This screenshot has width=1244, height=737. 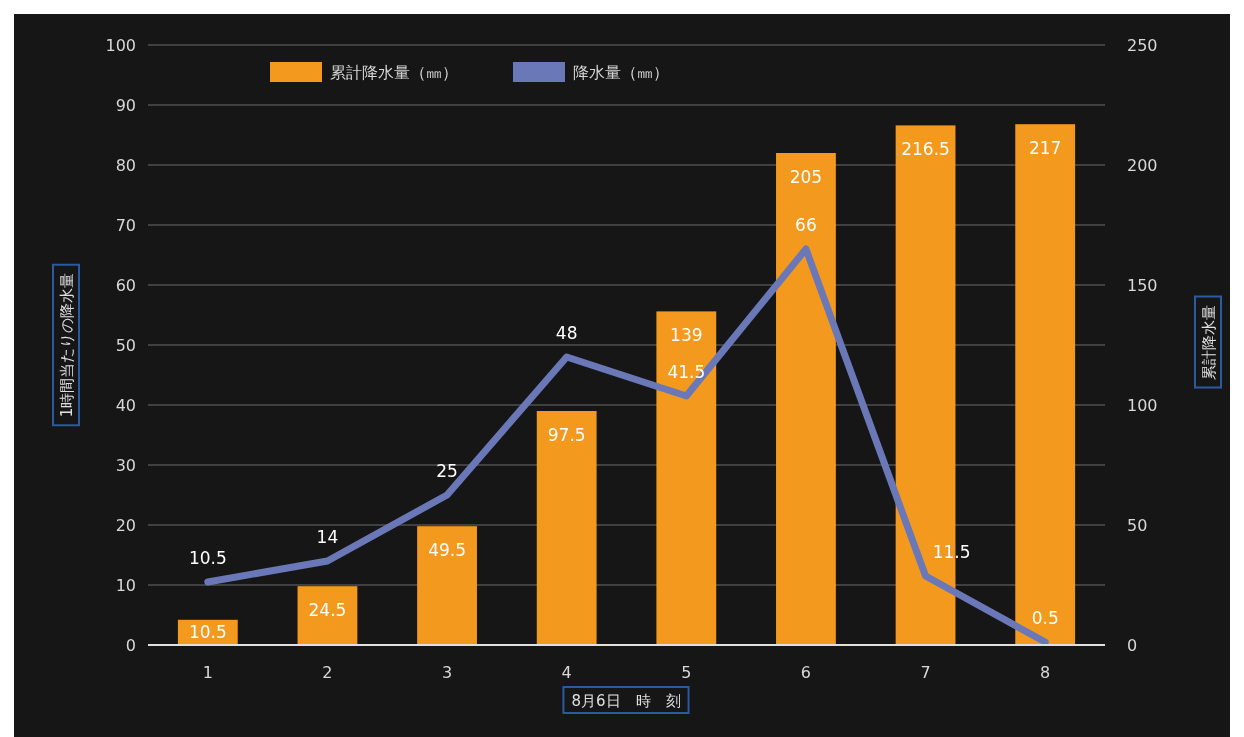 What do you see at coordinates (447, 471) in the screenshot?
I see `data-label: 25` at bounding box center [447, 471].